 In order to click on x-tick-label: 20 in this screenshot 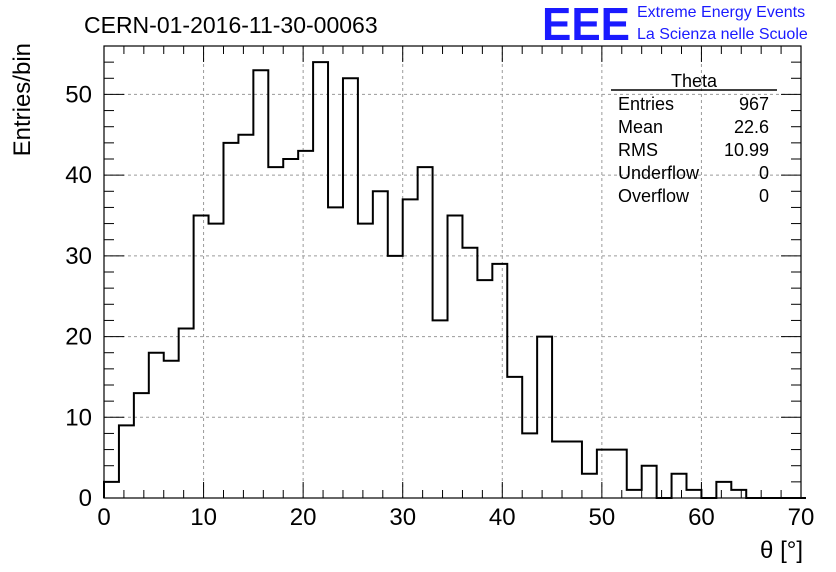, I will do `click(303, 517)`.